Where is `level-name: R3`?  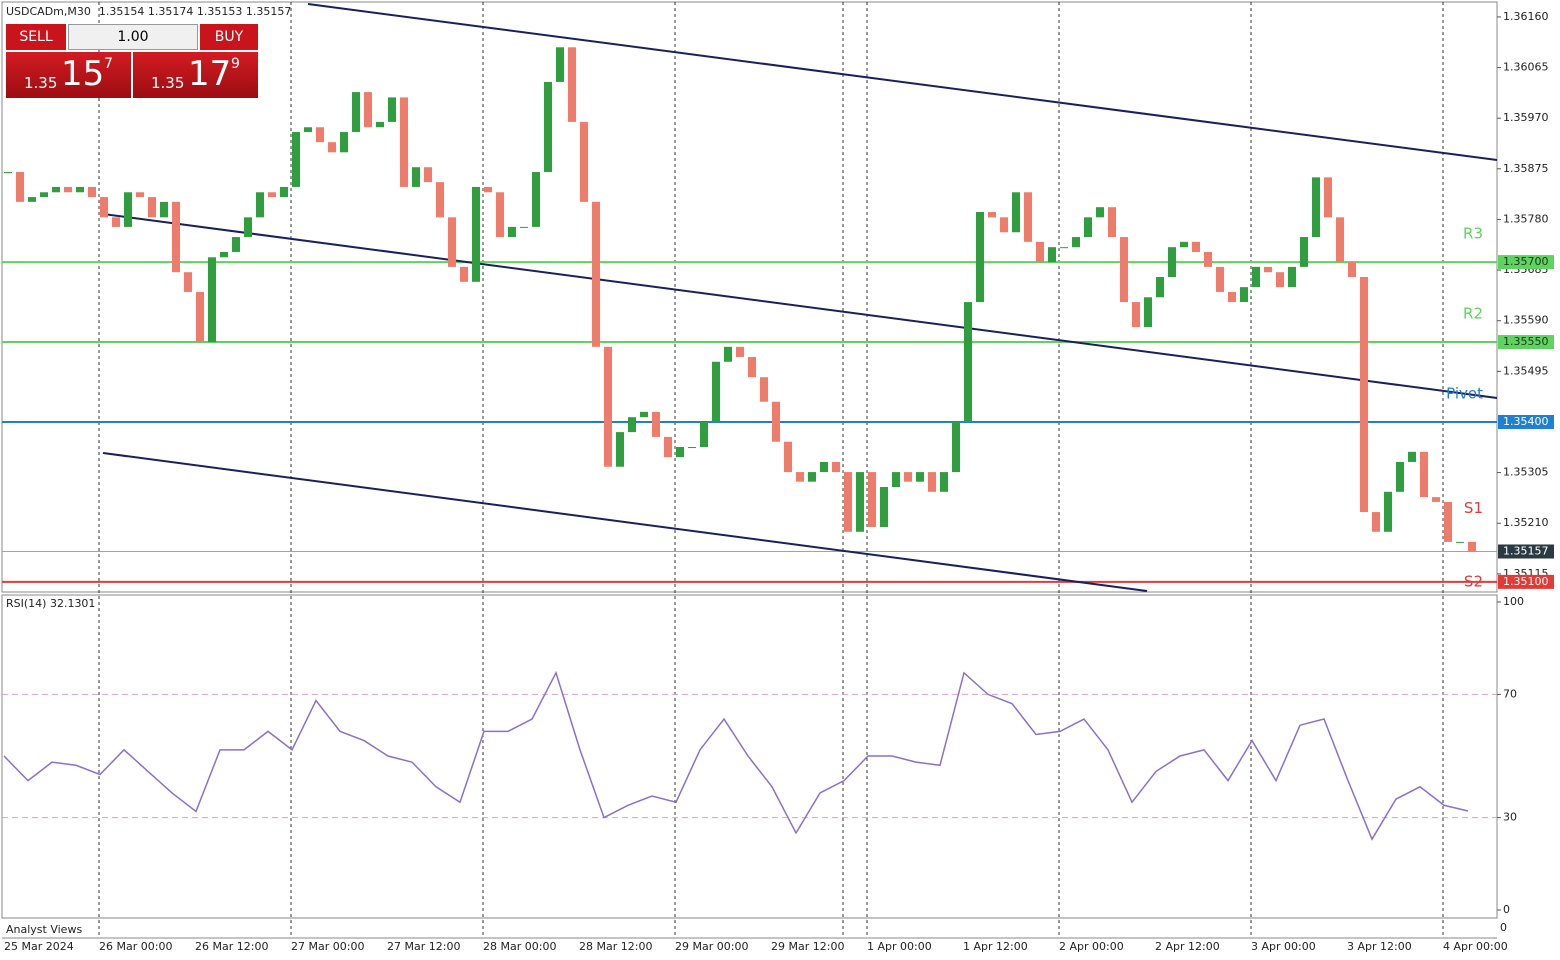
level-name: R3 is located at coordinates (1473, 234).